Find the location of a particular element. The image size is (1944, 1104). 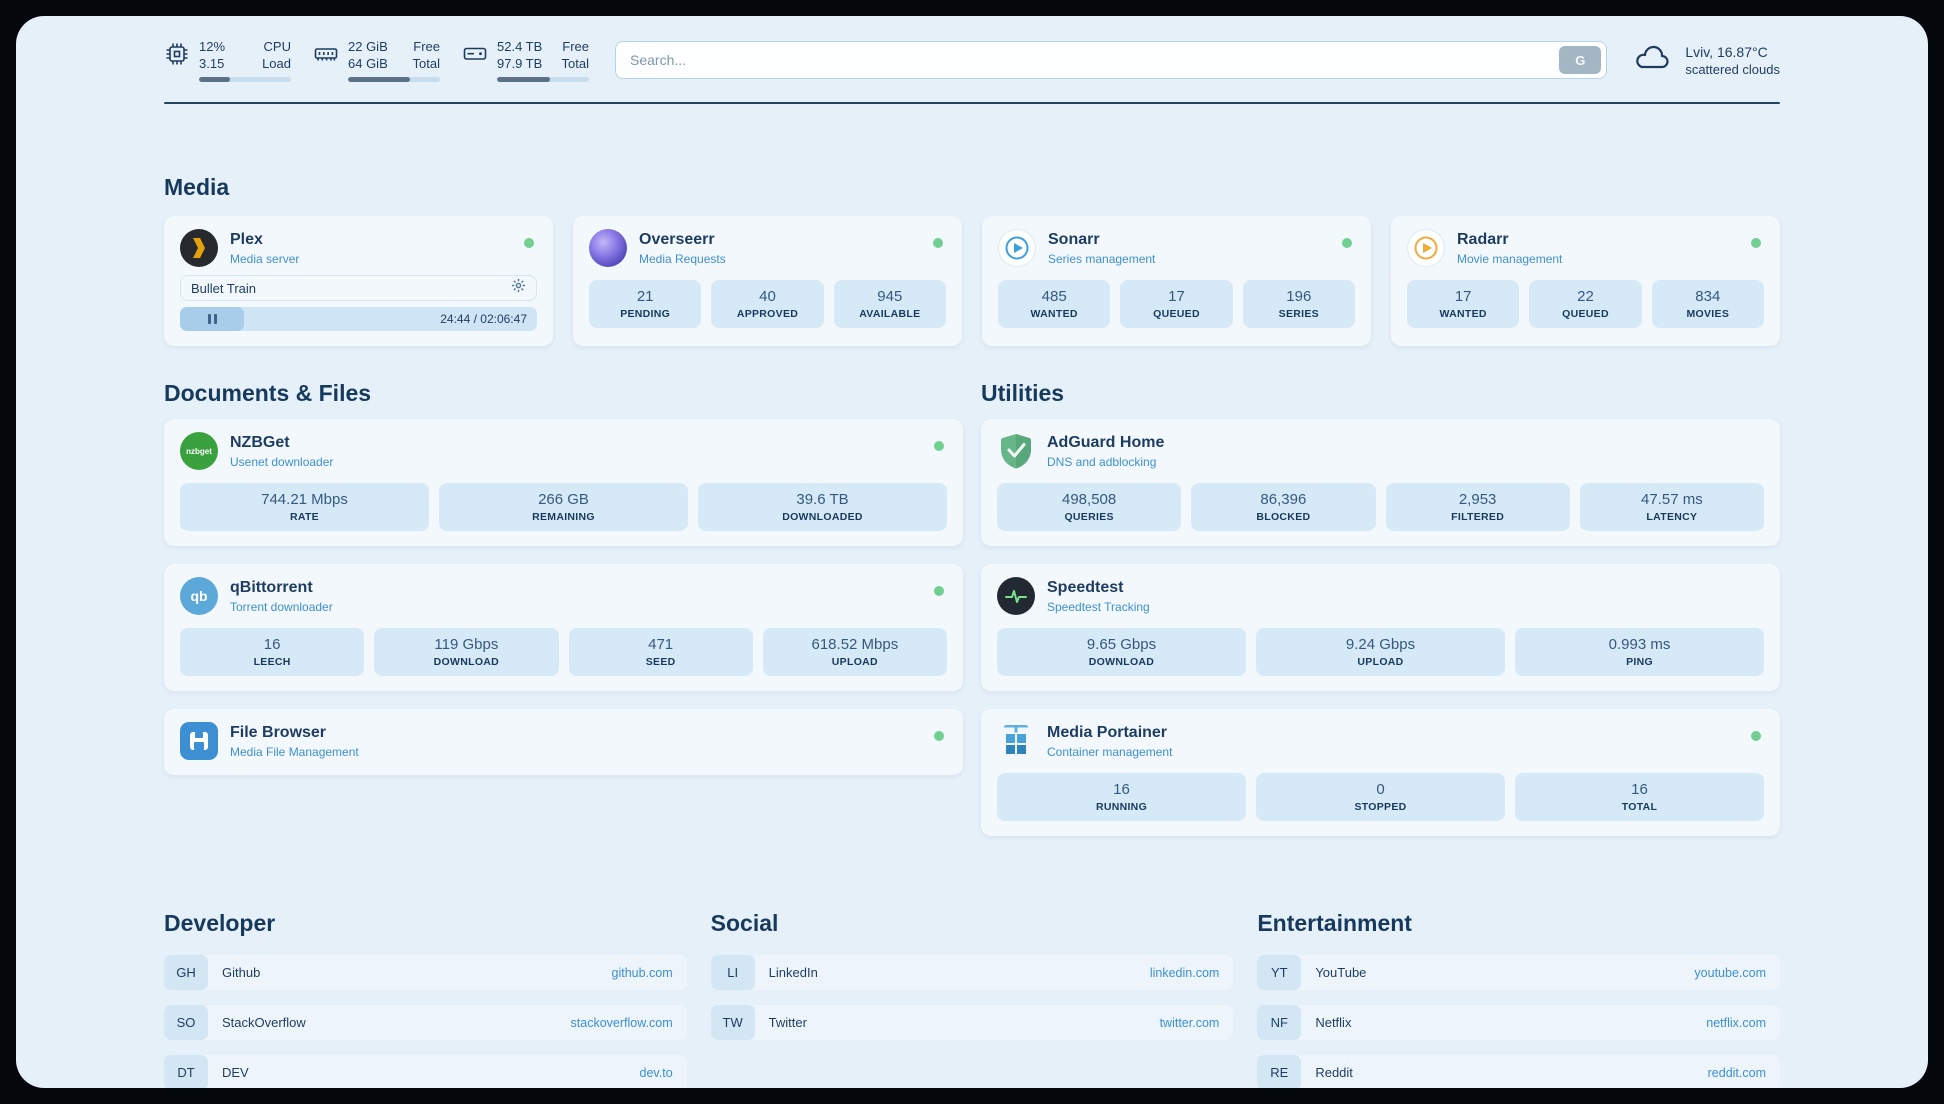

stat-box: 22 QUEUED is located at coordinates (1585, 304).